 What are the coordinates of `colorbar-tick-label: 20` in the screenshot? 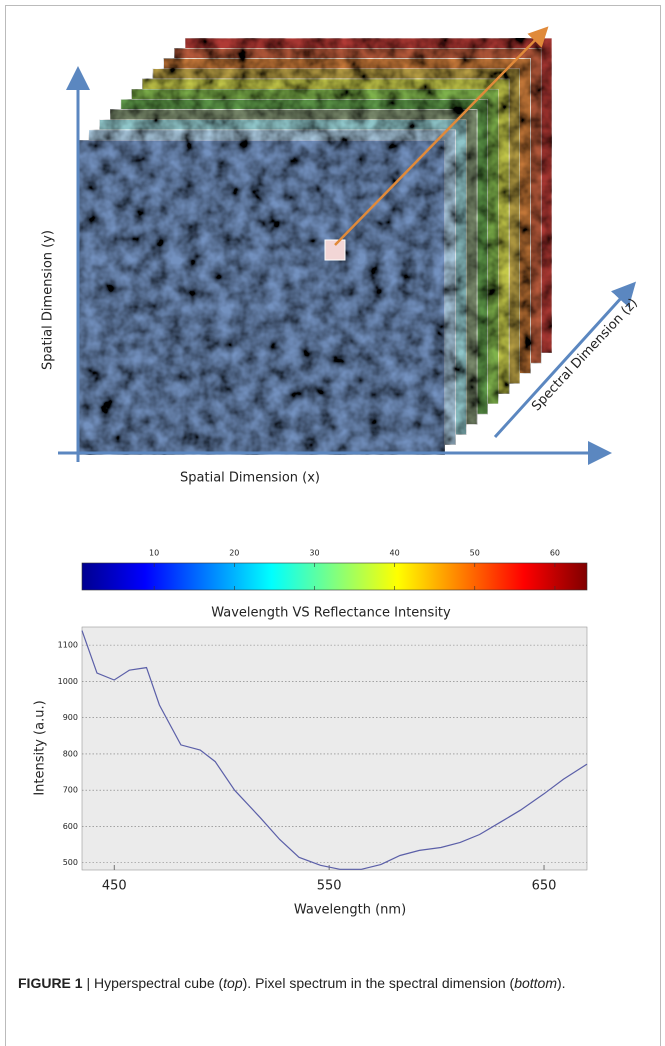 It's located at (234, 553).